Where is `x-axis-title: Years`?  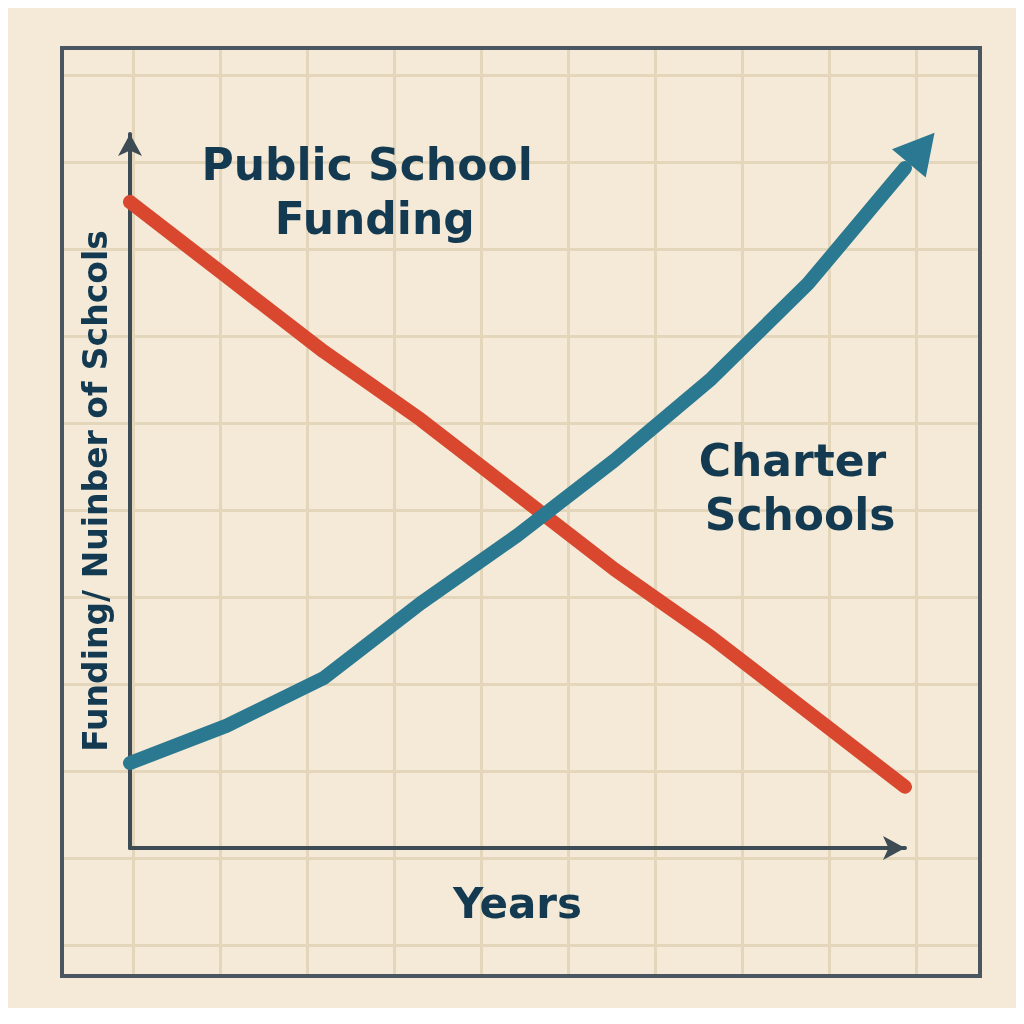
x-axis-title: Years is located at coordinates (517, 903).